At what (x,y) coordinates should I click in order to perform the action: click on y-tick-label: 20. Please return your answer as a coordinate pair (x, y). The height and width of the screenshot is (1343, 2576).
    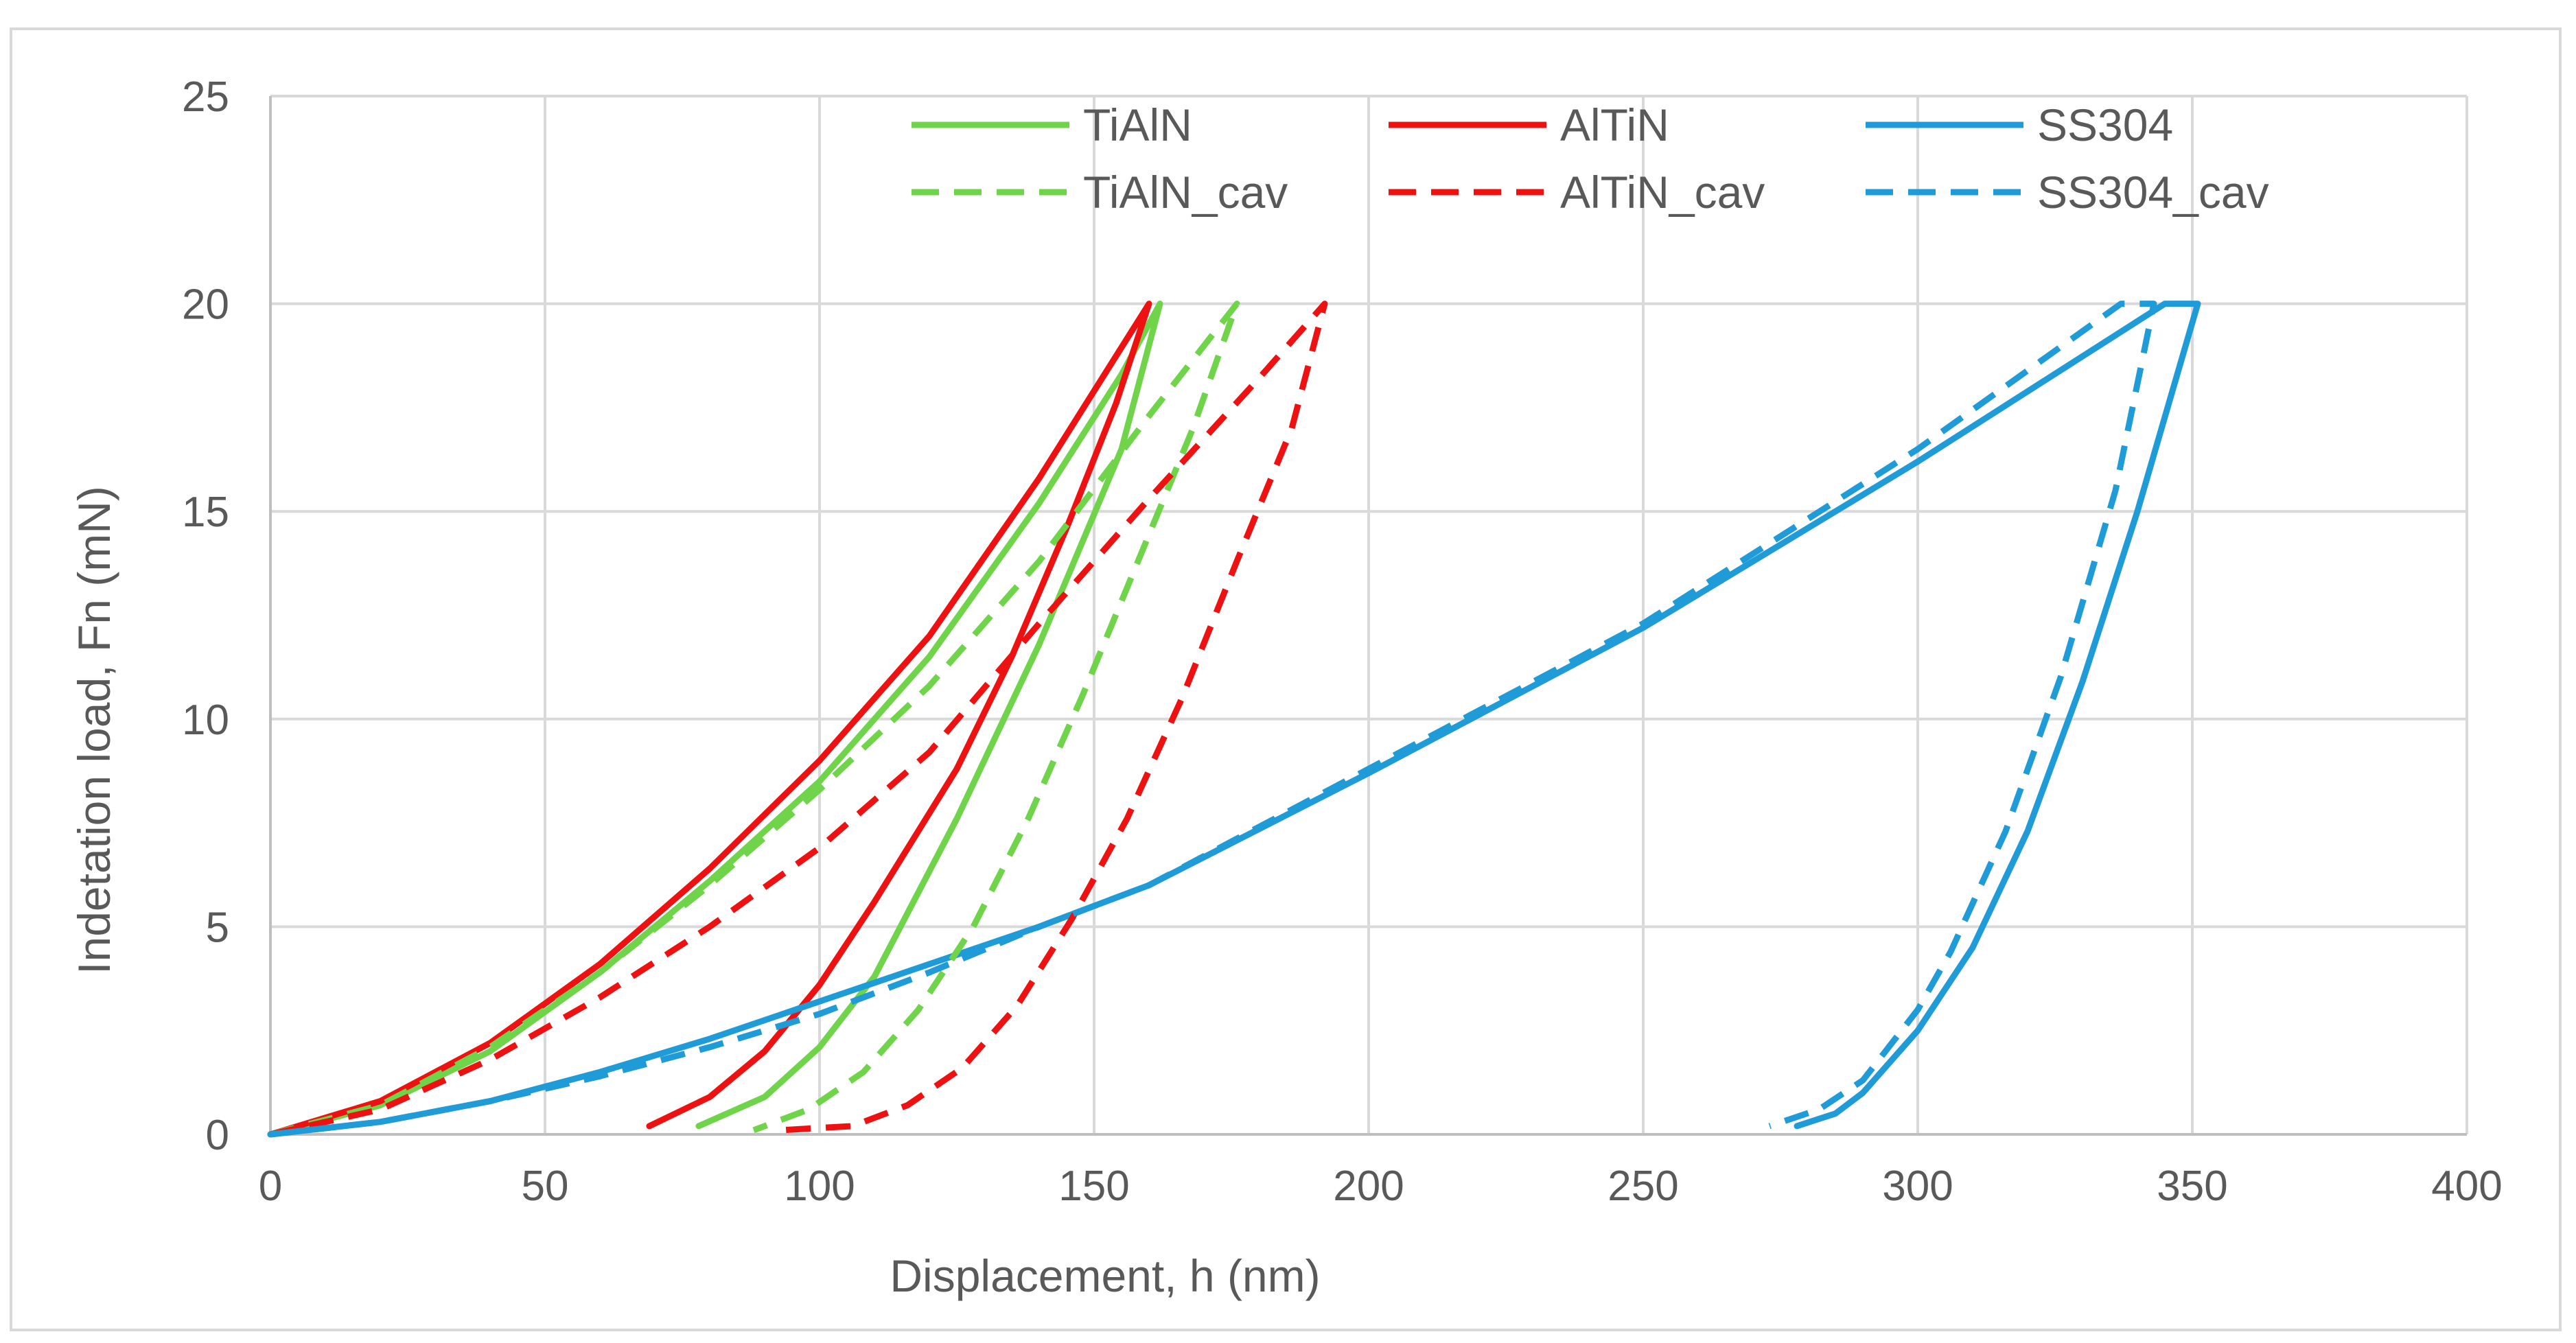
    Looking at the image, I should click on (205, 305).